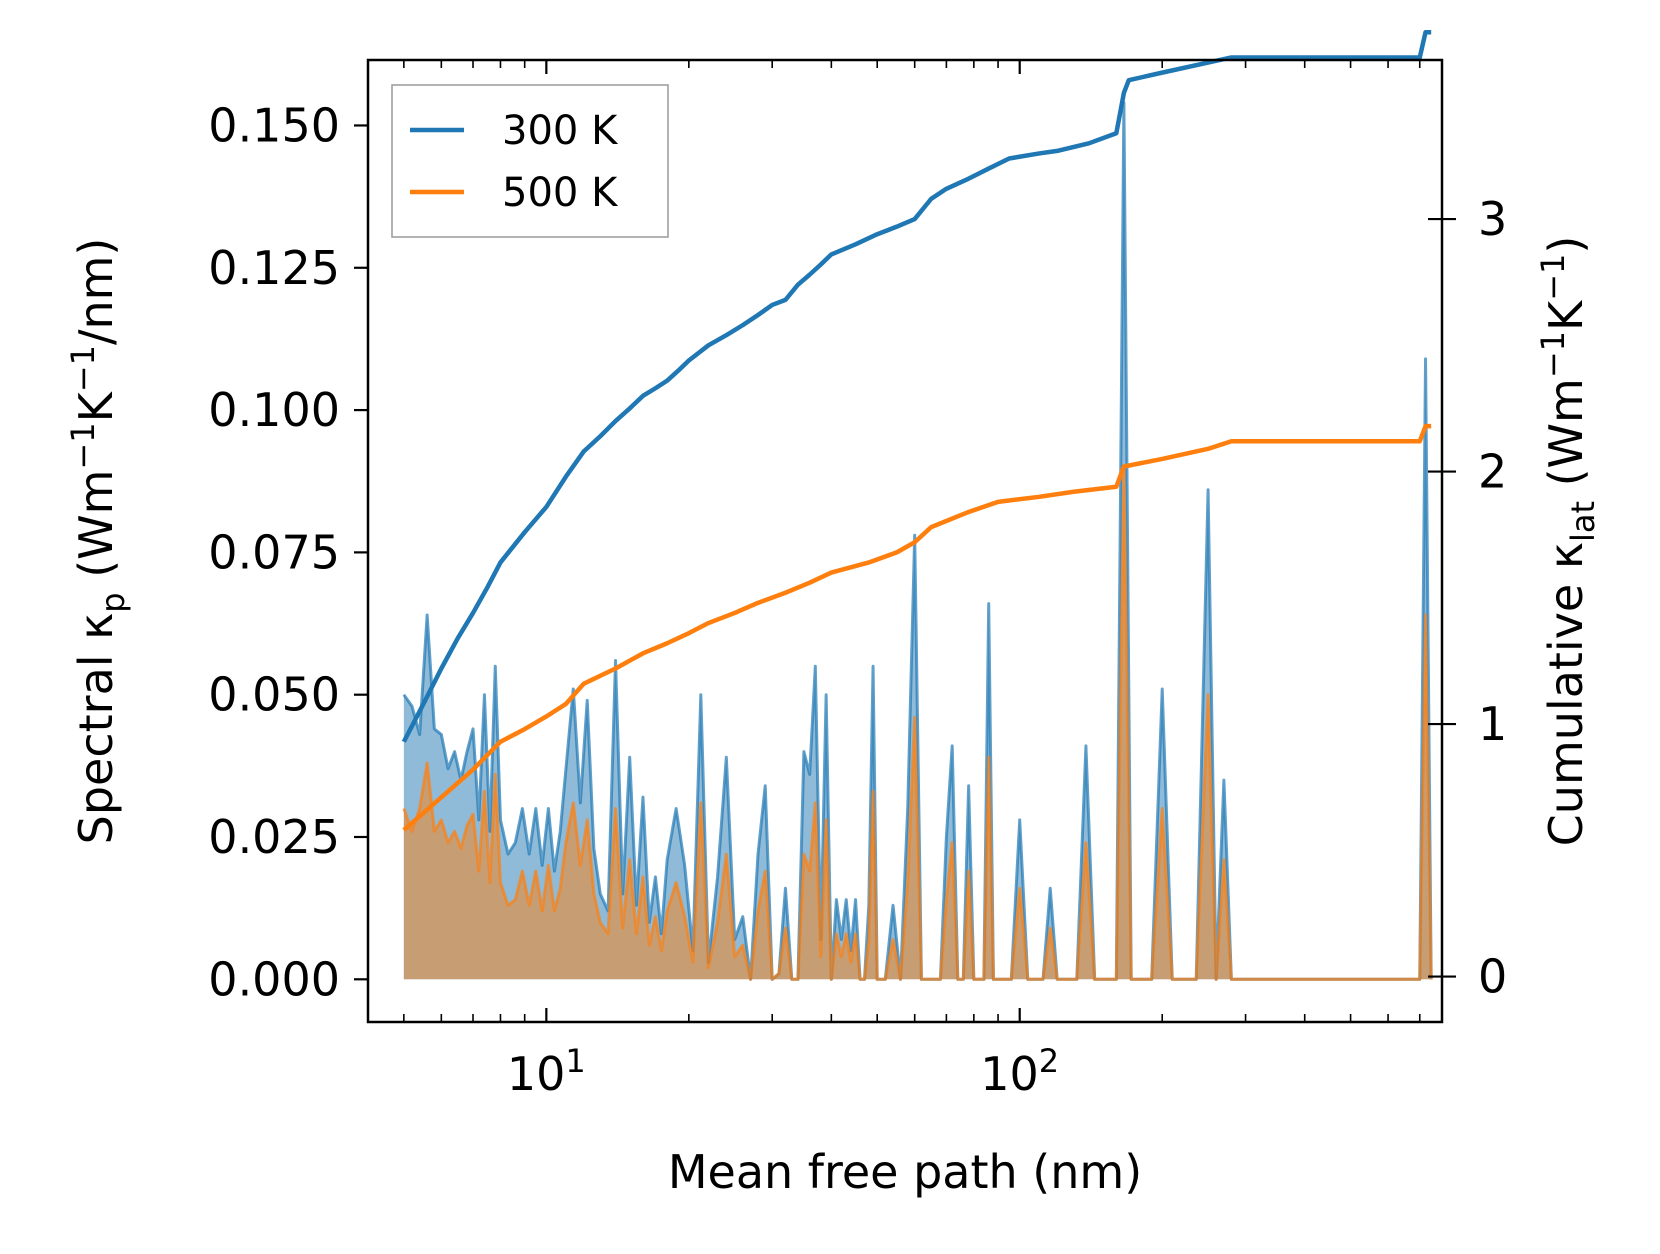  I want to click on y-left-axis-label: Spectral κp (Wm−1K−1/nm), so click(98, 541).